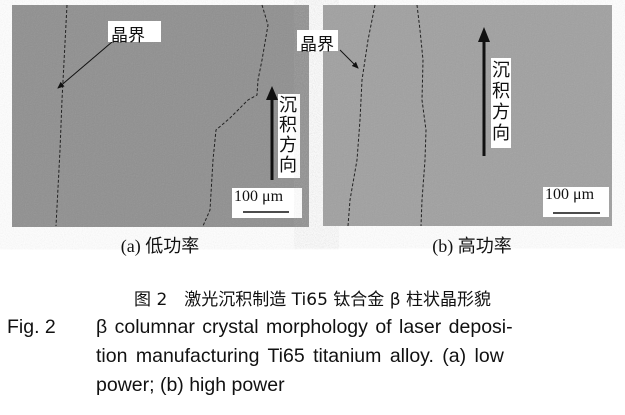 The image size is (625, 415). Describe the element at coordinates (31, 327) in the screenshot. I see `figure-label: Fig. 2` at that location.